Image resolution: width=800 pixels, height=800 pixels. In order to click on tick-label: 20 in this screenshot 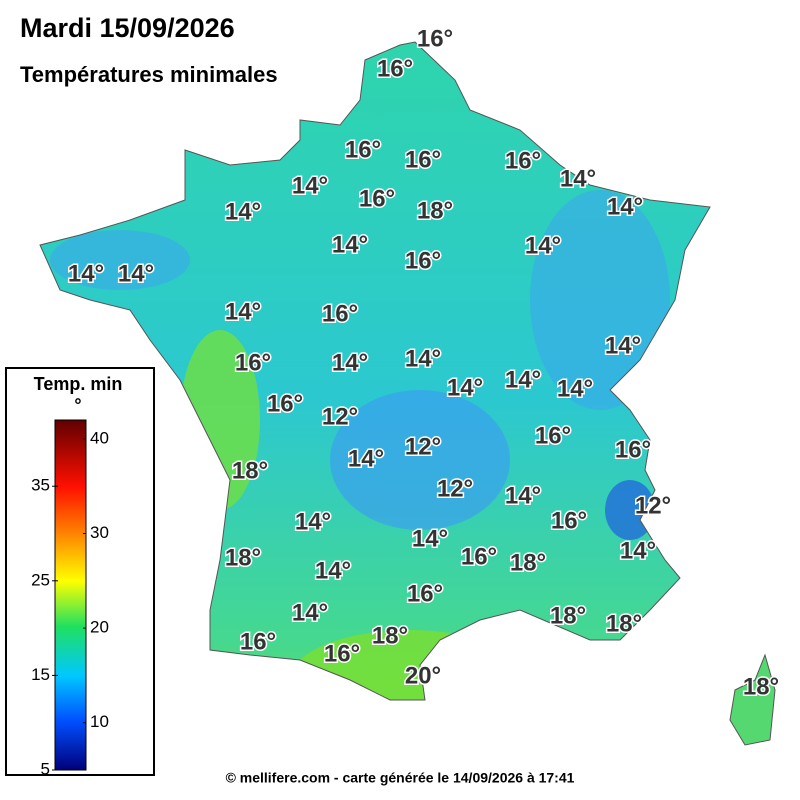, I will do `click(99, 627)`.